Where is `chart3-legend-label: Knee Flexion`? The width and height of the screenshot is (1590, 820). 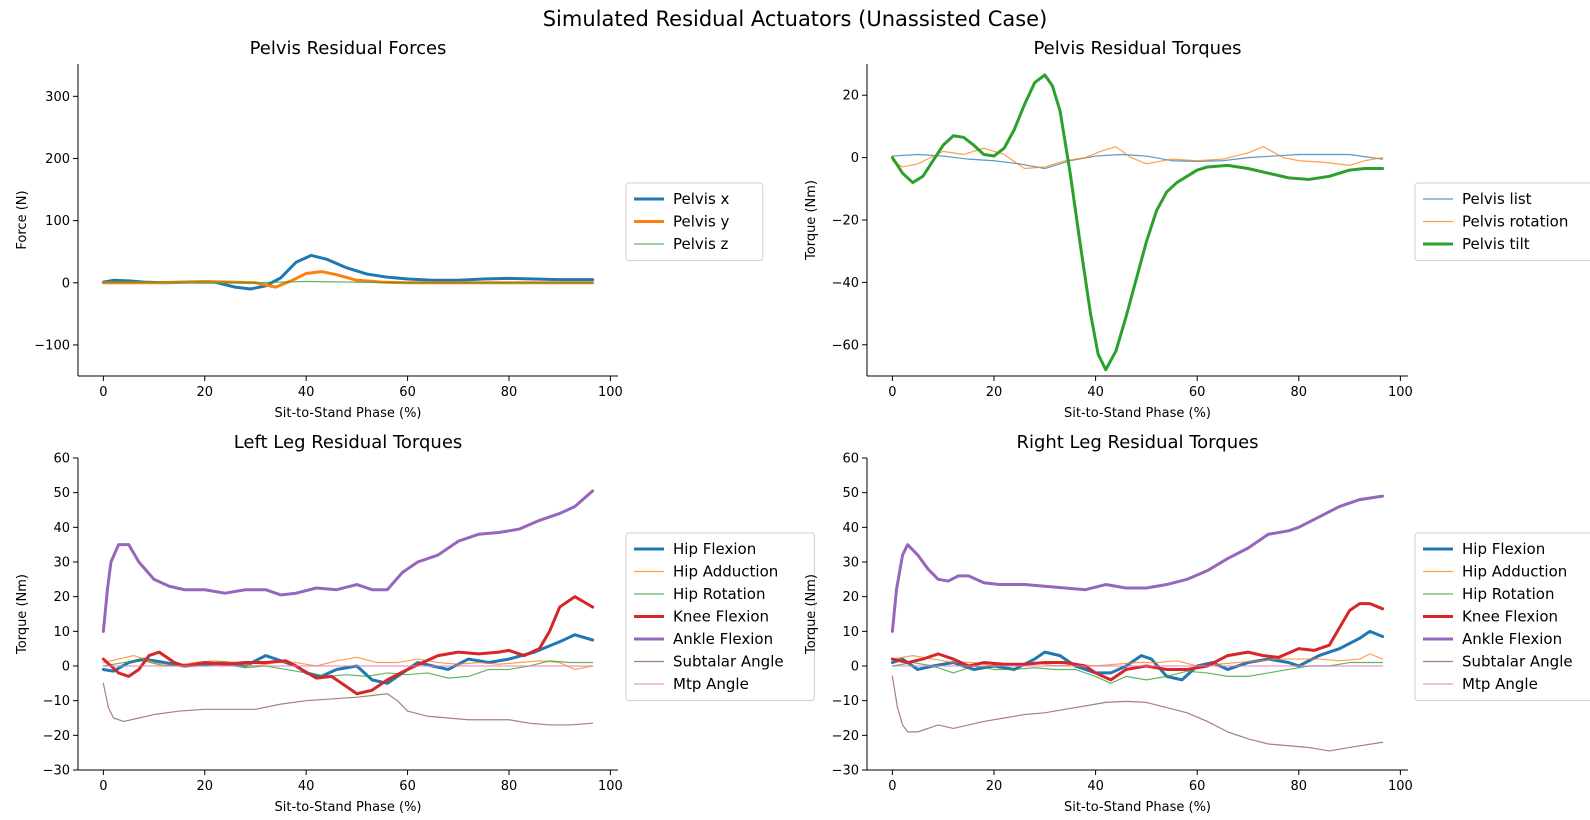
chart3-legend-label: Knee Flexion is located at coordinates (1510, 617).